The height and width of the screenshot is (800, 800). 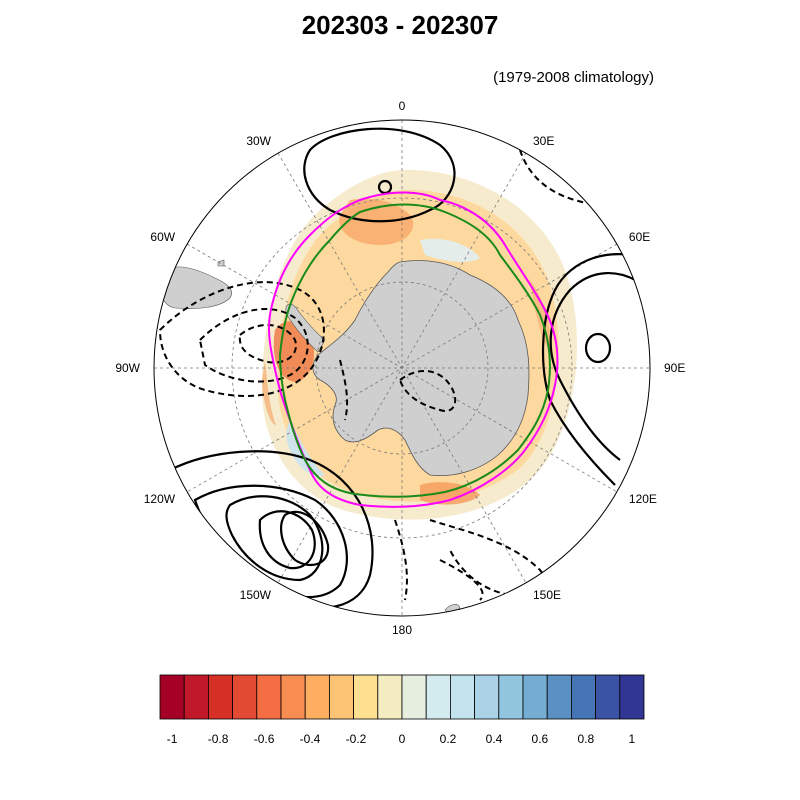 What do you see at coordinates (448, 739) in the screenshot?
I see `colorbar-tick-label: 0.2` at bounding box center [448, 739].